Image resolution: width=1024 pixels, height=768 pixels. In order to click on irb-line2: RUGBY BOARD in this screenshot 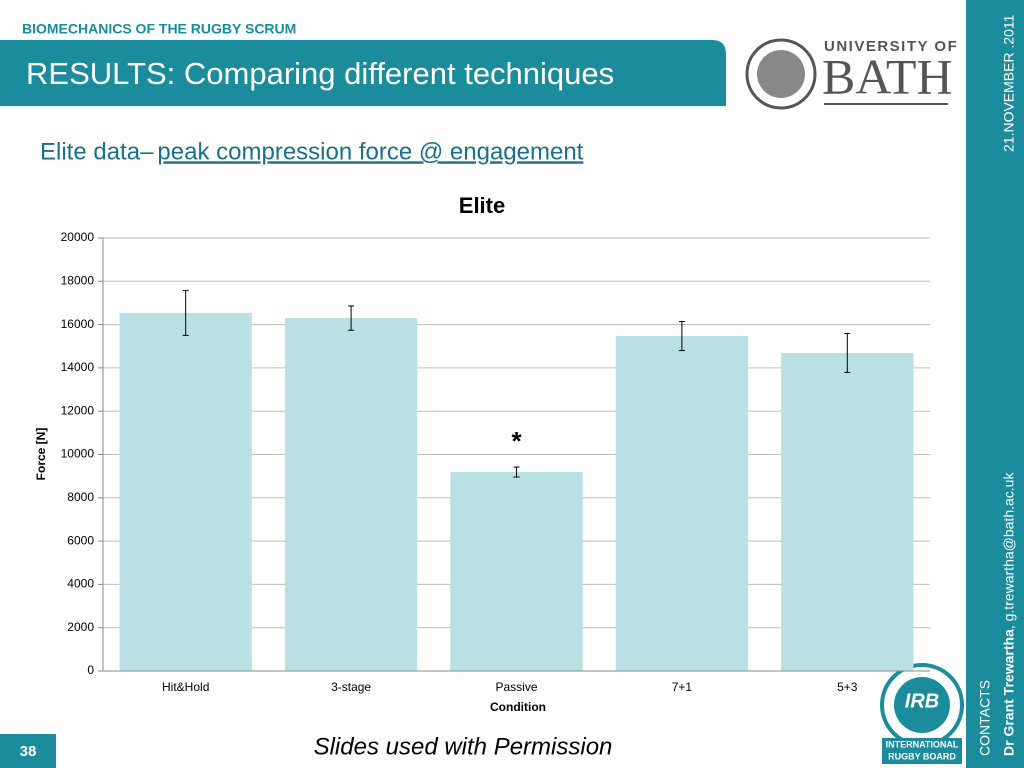, I will do `click(922, 756)`.